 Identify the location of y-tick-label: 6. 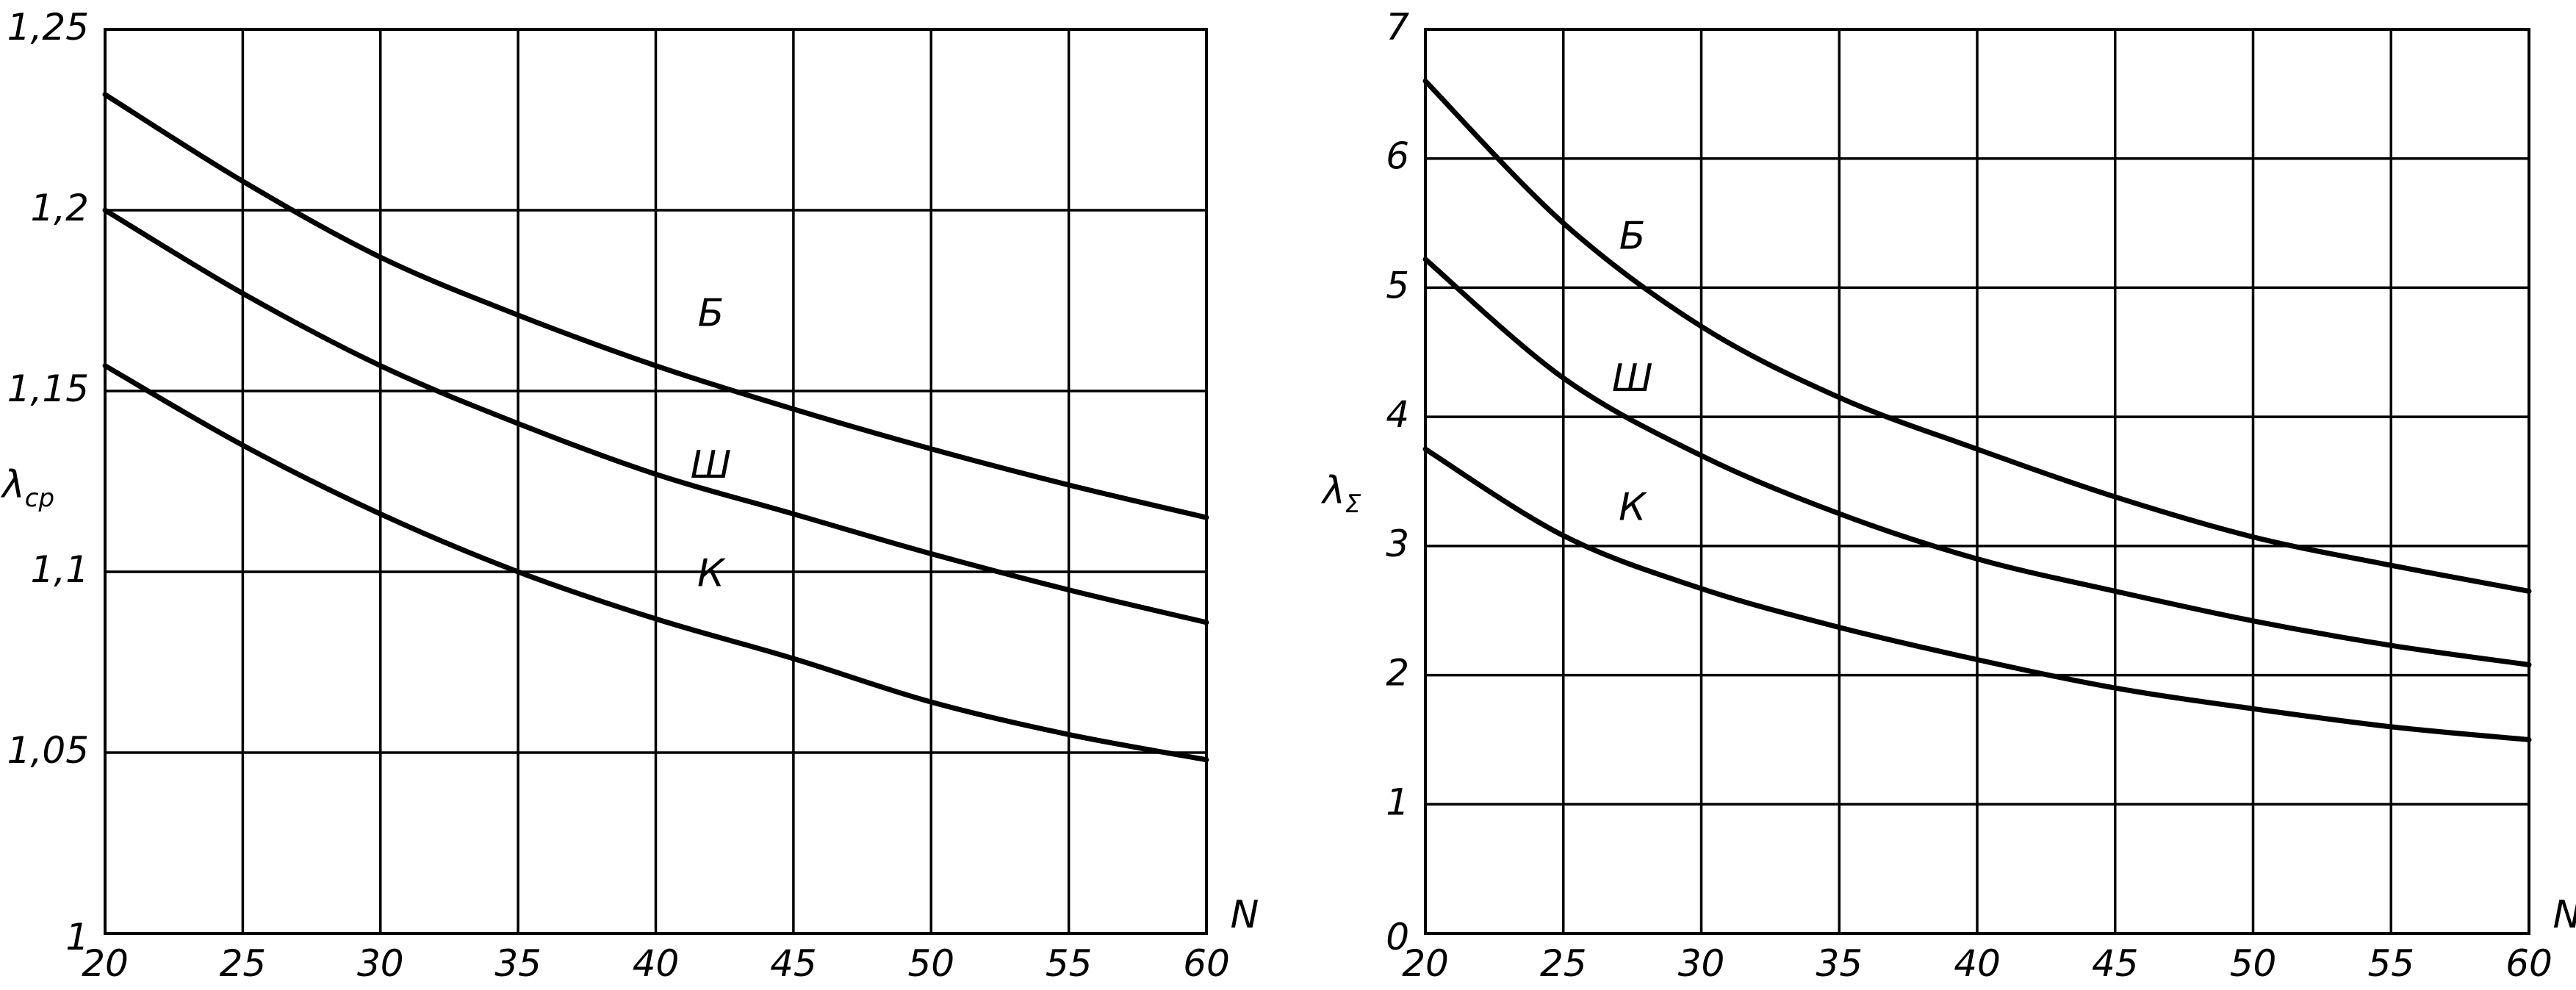
(1397, 156).